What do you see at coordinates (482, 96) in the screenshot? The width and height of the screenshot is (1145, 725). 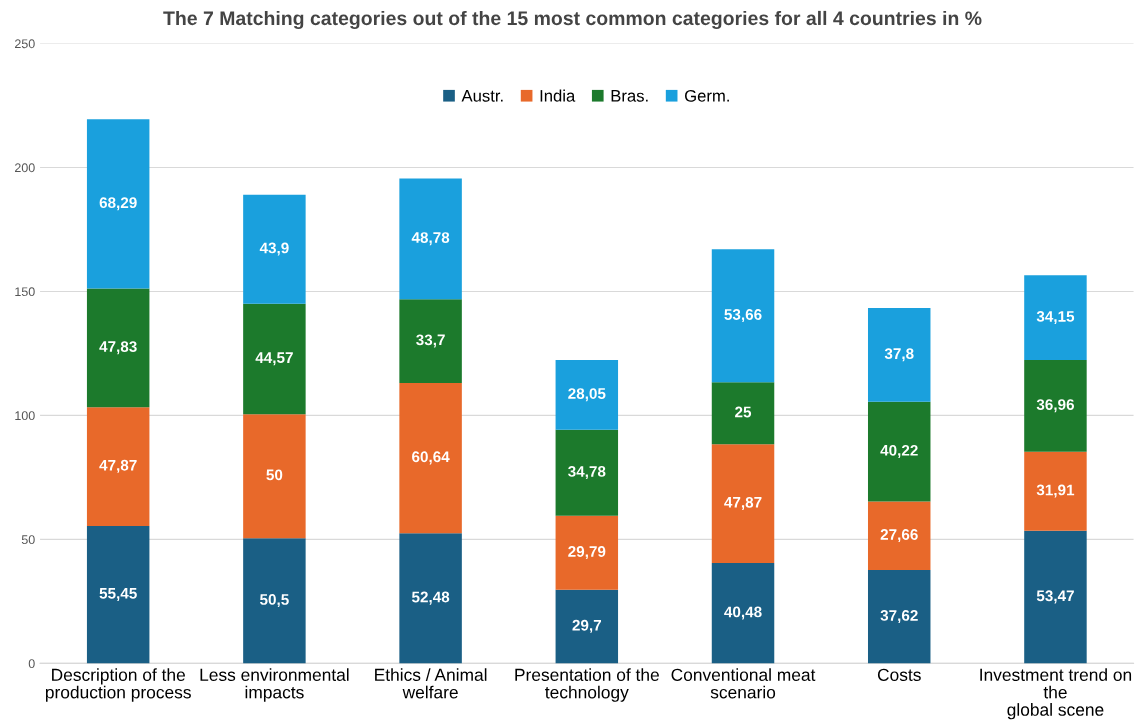 I see `legend-label: Austr.` at bounding box center [482, 96].